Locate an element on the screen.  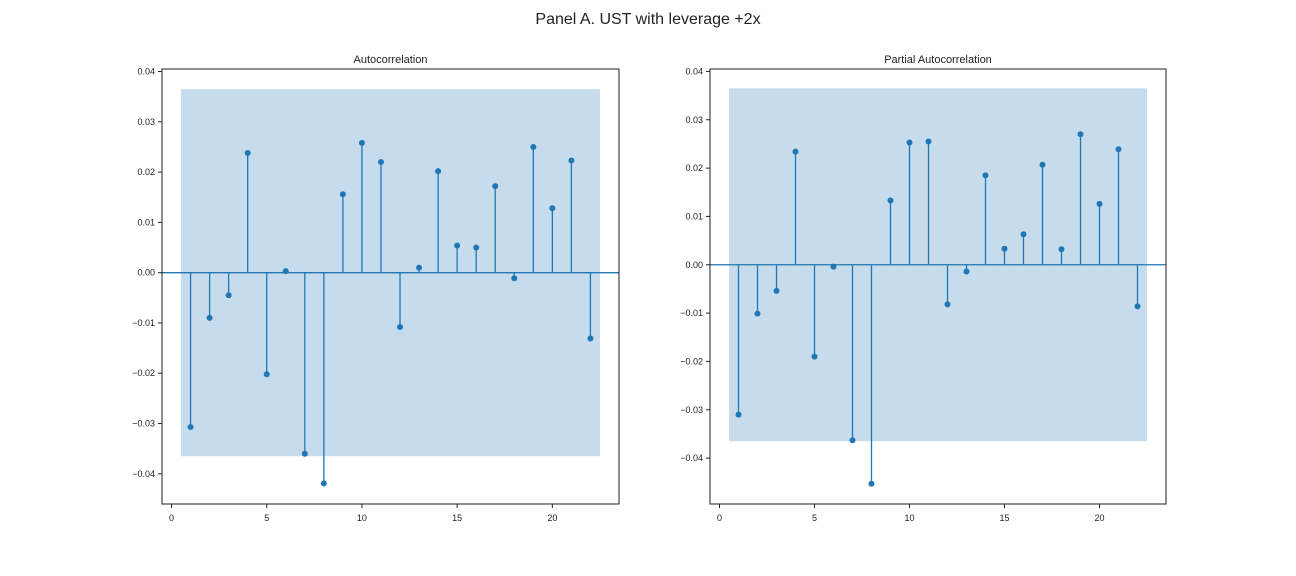
pacf-xtick-label: 0 is located at coordinates (719, 518).